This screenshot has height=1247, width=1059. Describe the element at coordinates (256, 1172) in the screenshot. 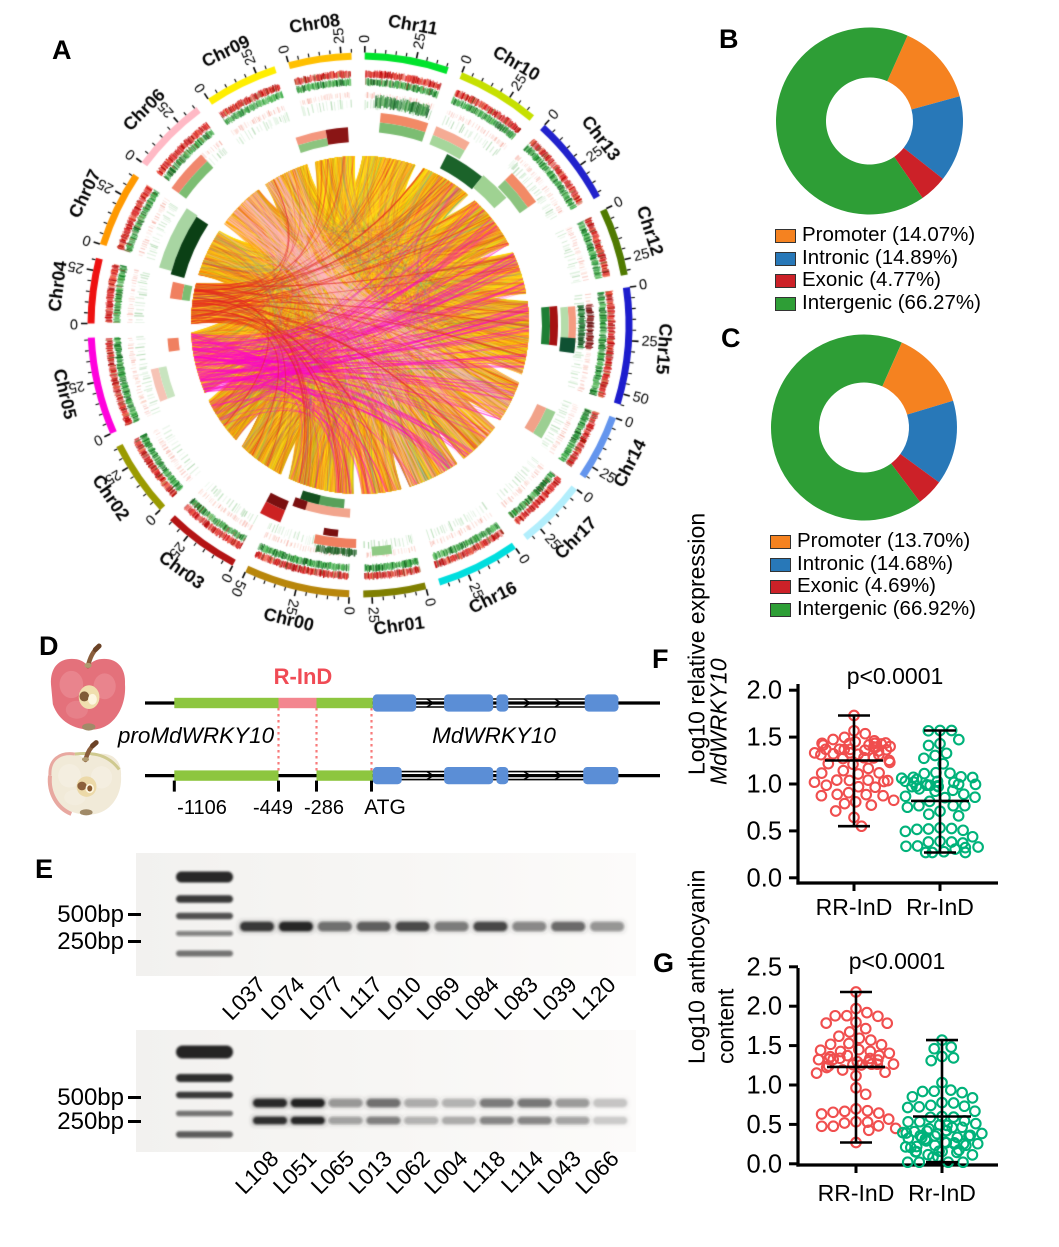

I see `svg-text: L108` at that location.